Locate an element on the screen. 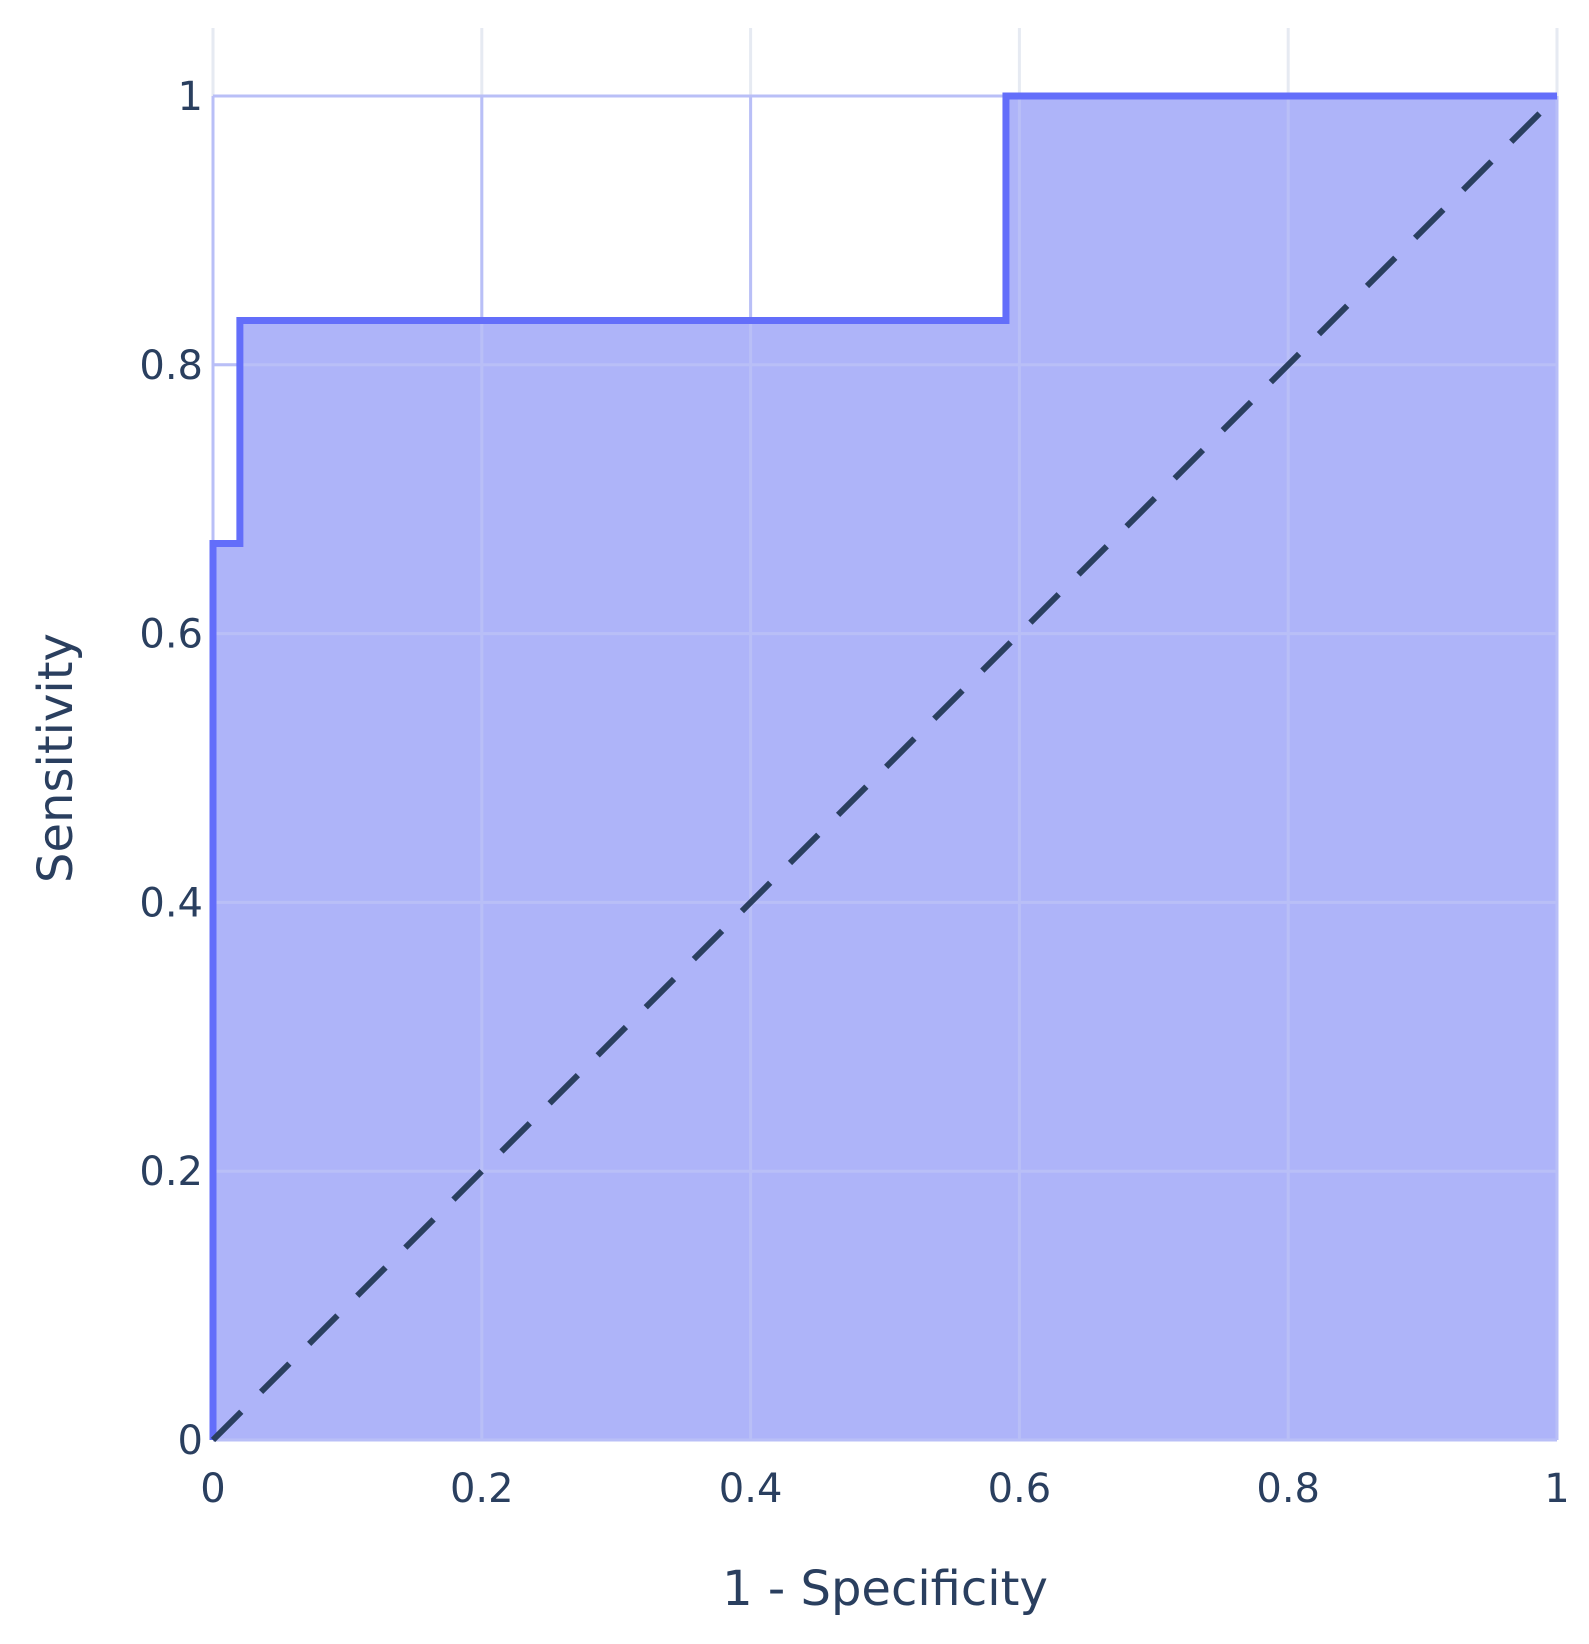 The image size is (1589, 1644). y-tick-label: 0.6 is located at coordinates (171, 635).